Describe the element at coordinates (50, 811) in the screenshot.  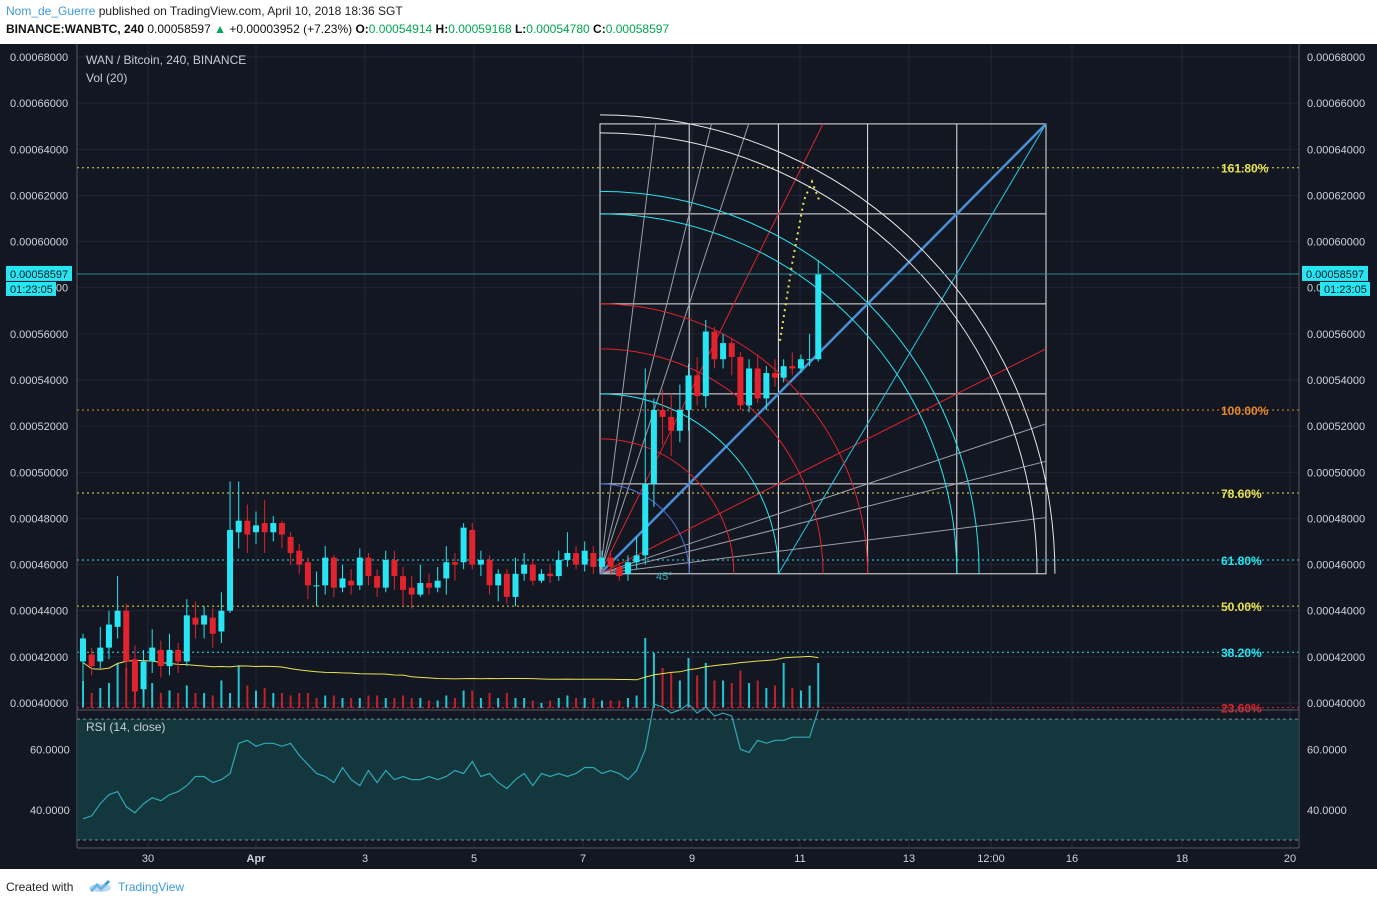
I see `rsi-tick-left: 40.0000` at that location.